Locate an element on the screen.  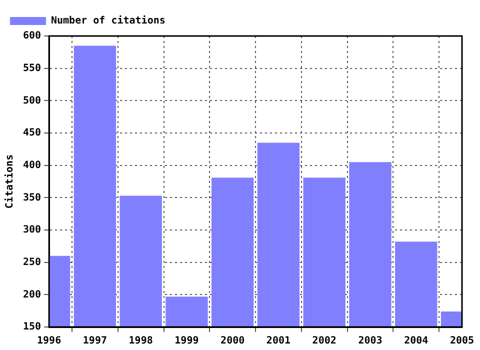
x-tick-label: 1996 is located at coordinates (49, 341).